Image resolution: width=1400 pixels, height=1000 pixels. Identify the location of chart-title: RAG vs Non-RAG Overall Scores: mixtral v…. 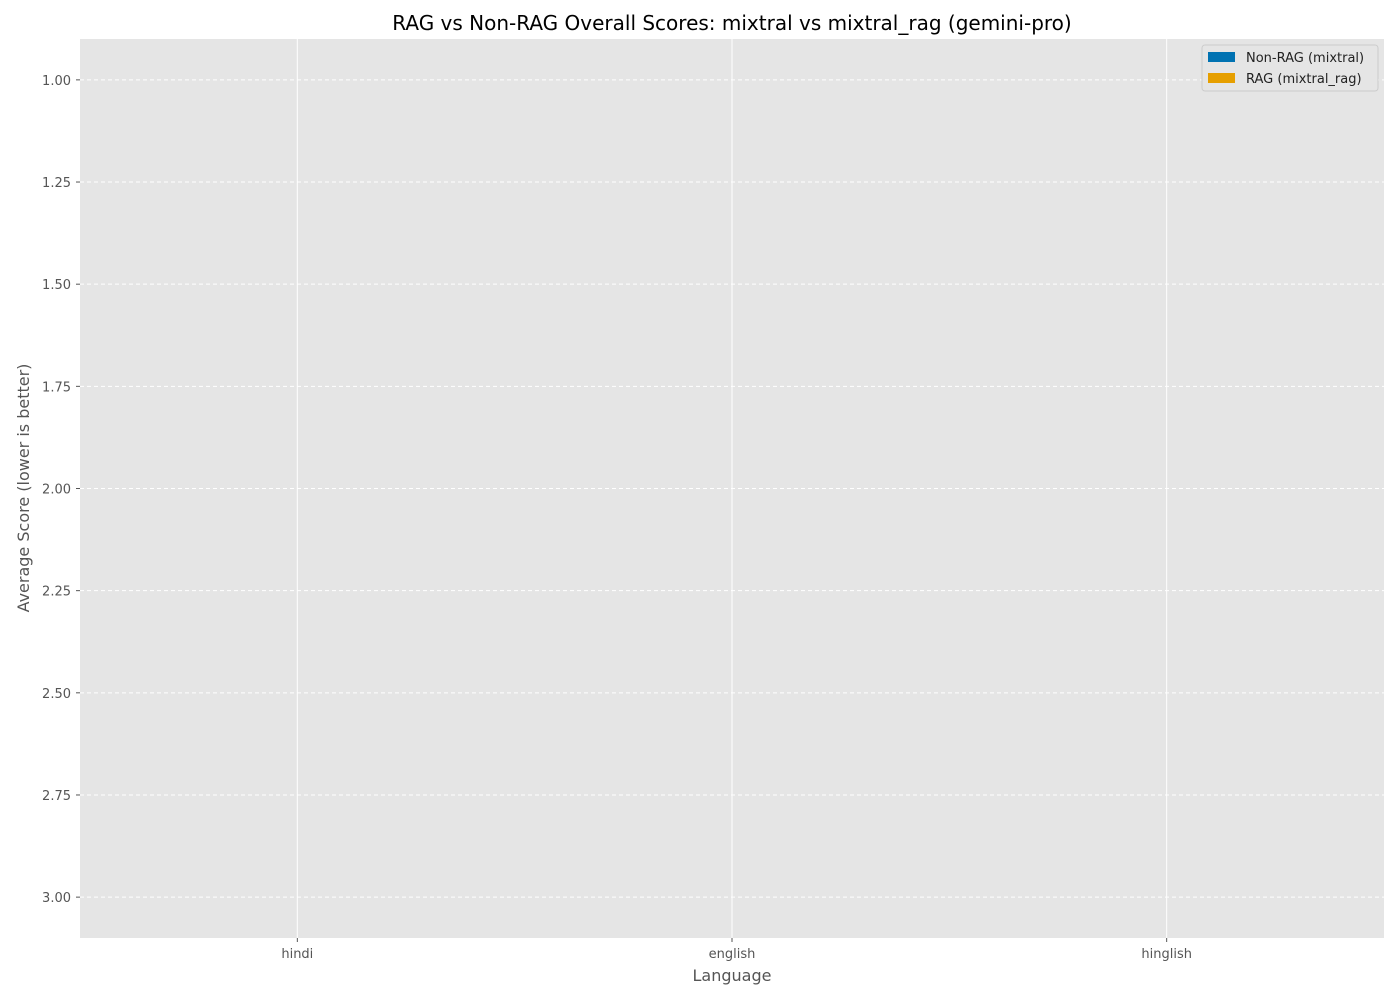
(731, 23).